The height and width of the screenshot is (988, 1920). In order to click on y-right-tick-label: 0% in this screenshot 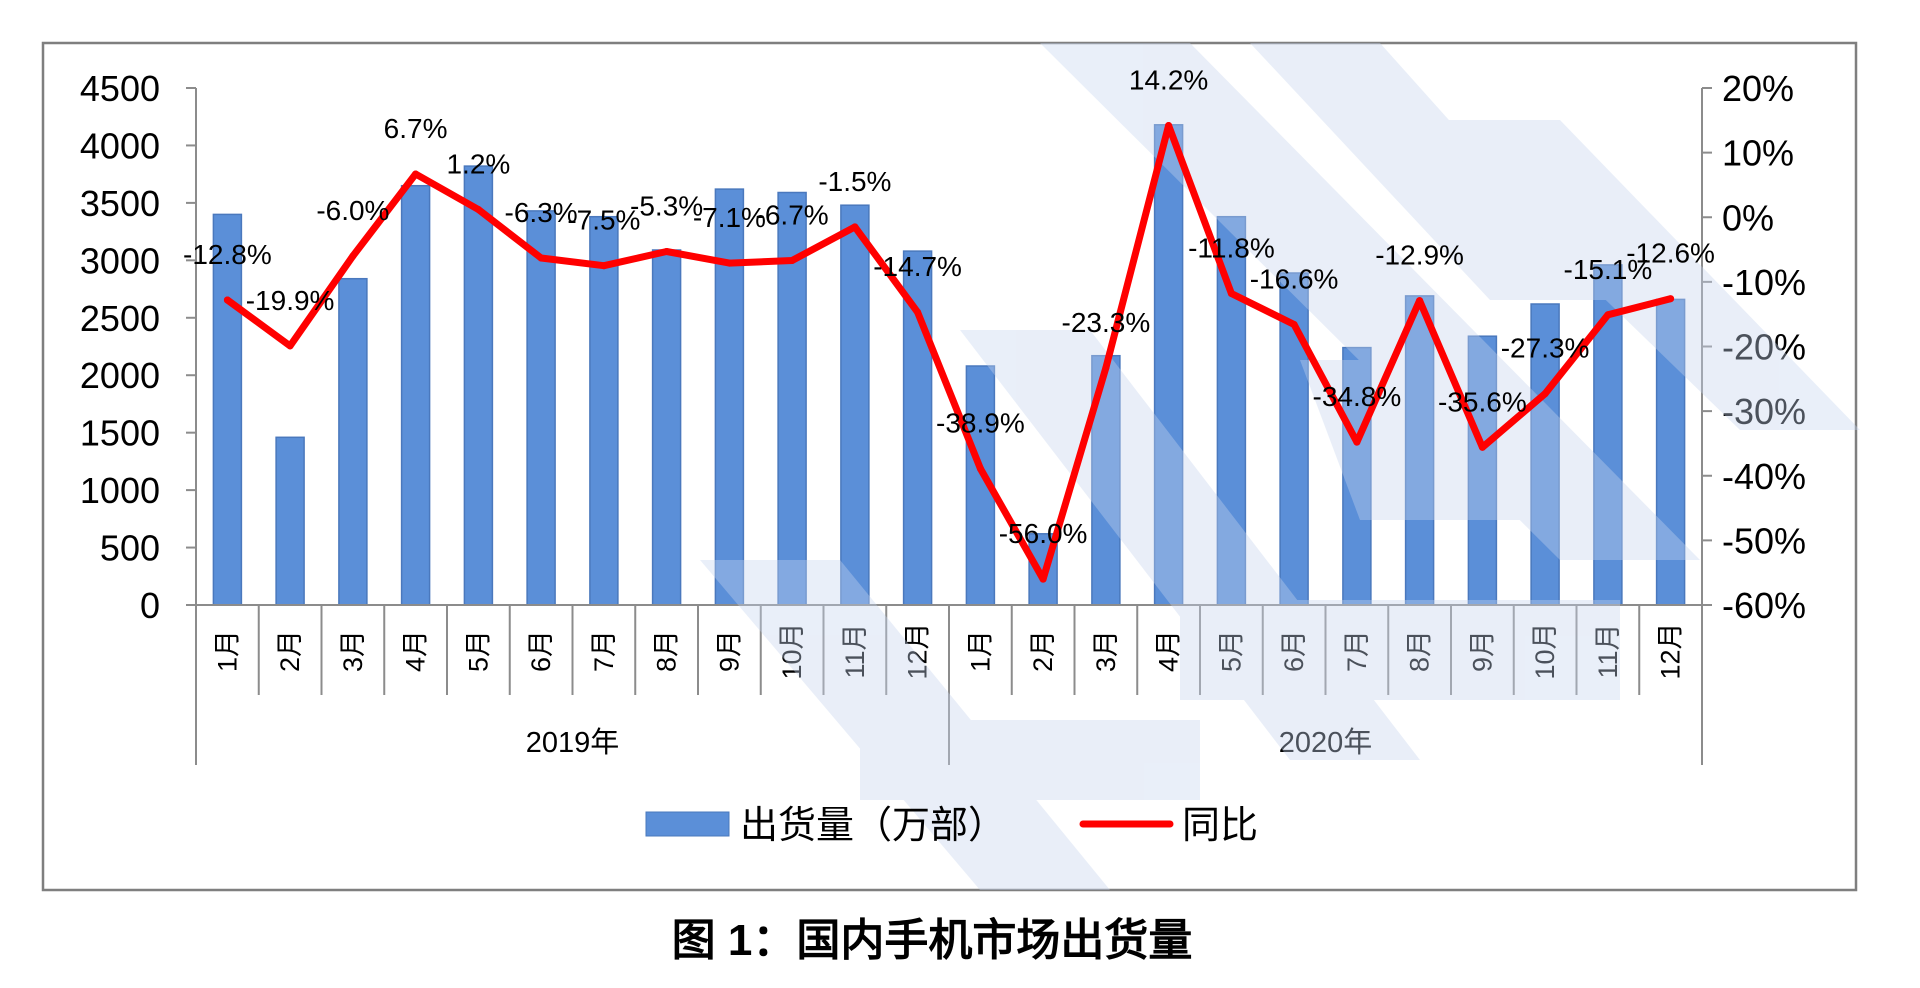, I will do `click(1748, 217)`.